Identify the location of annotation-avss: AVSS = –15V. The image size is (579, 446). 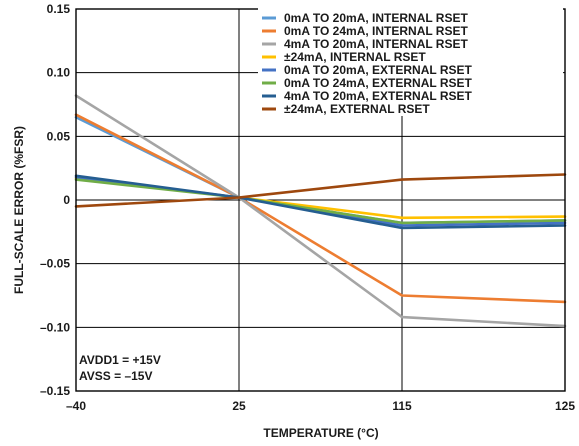
(116, 376).